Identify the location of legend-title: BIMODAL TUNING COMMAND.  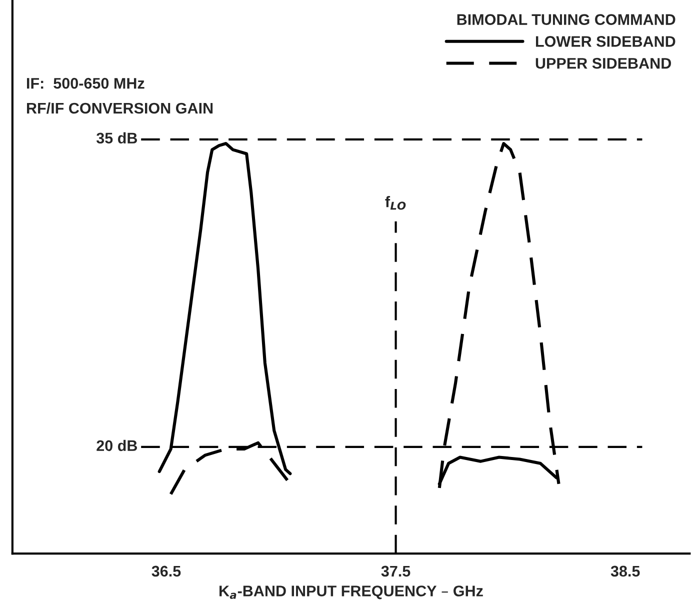
(566, 19).